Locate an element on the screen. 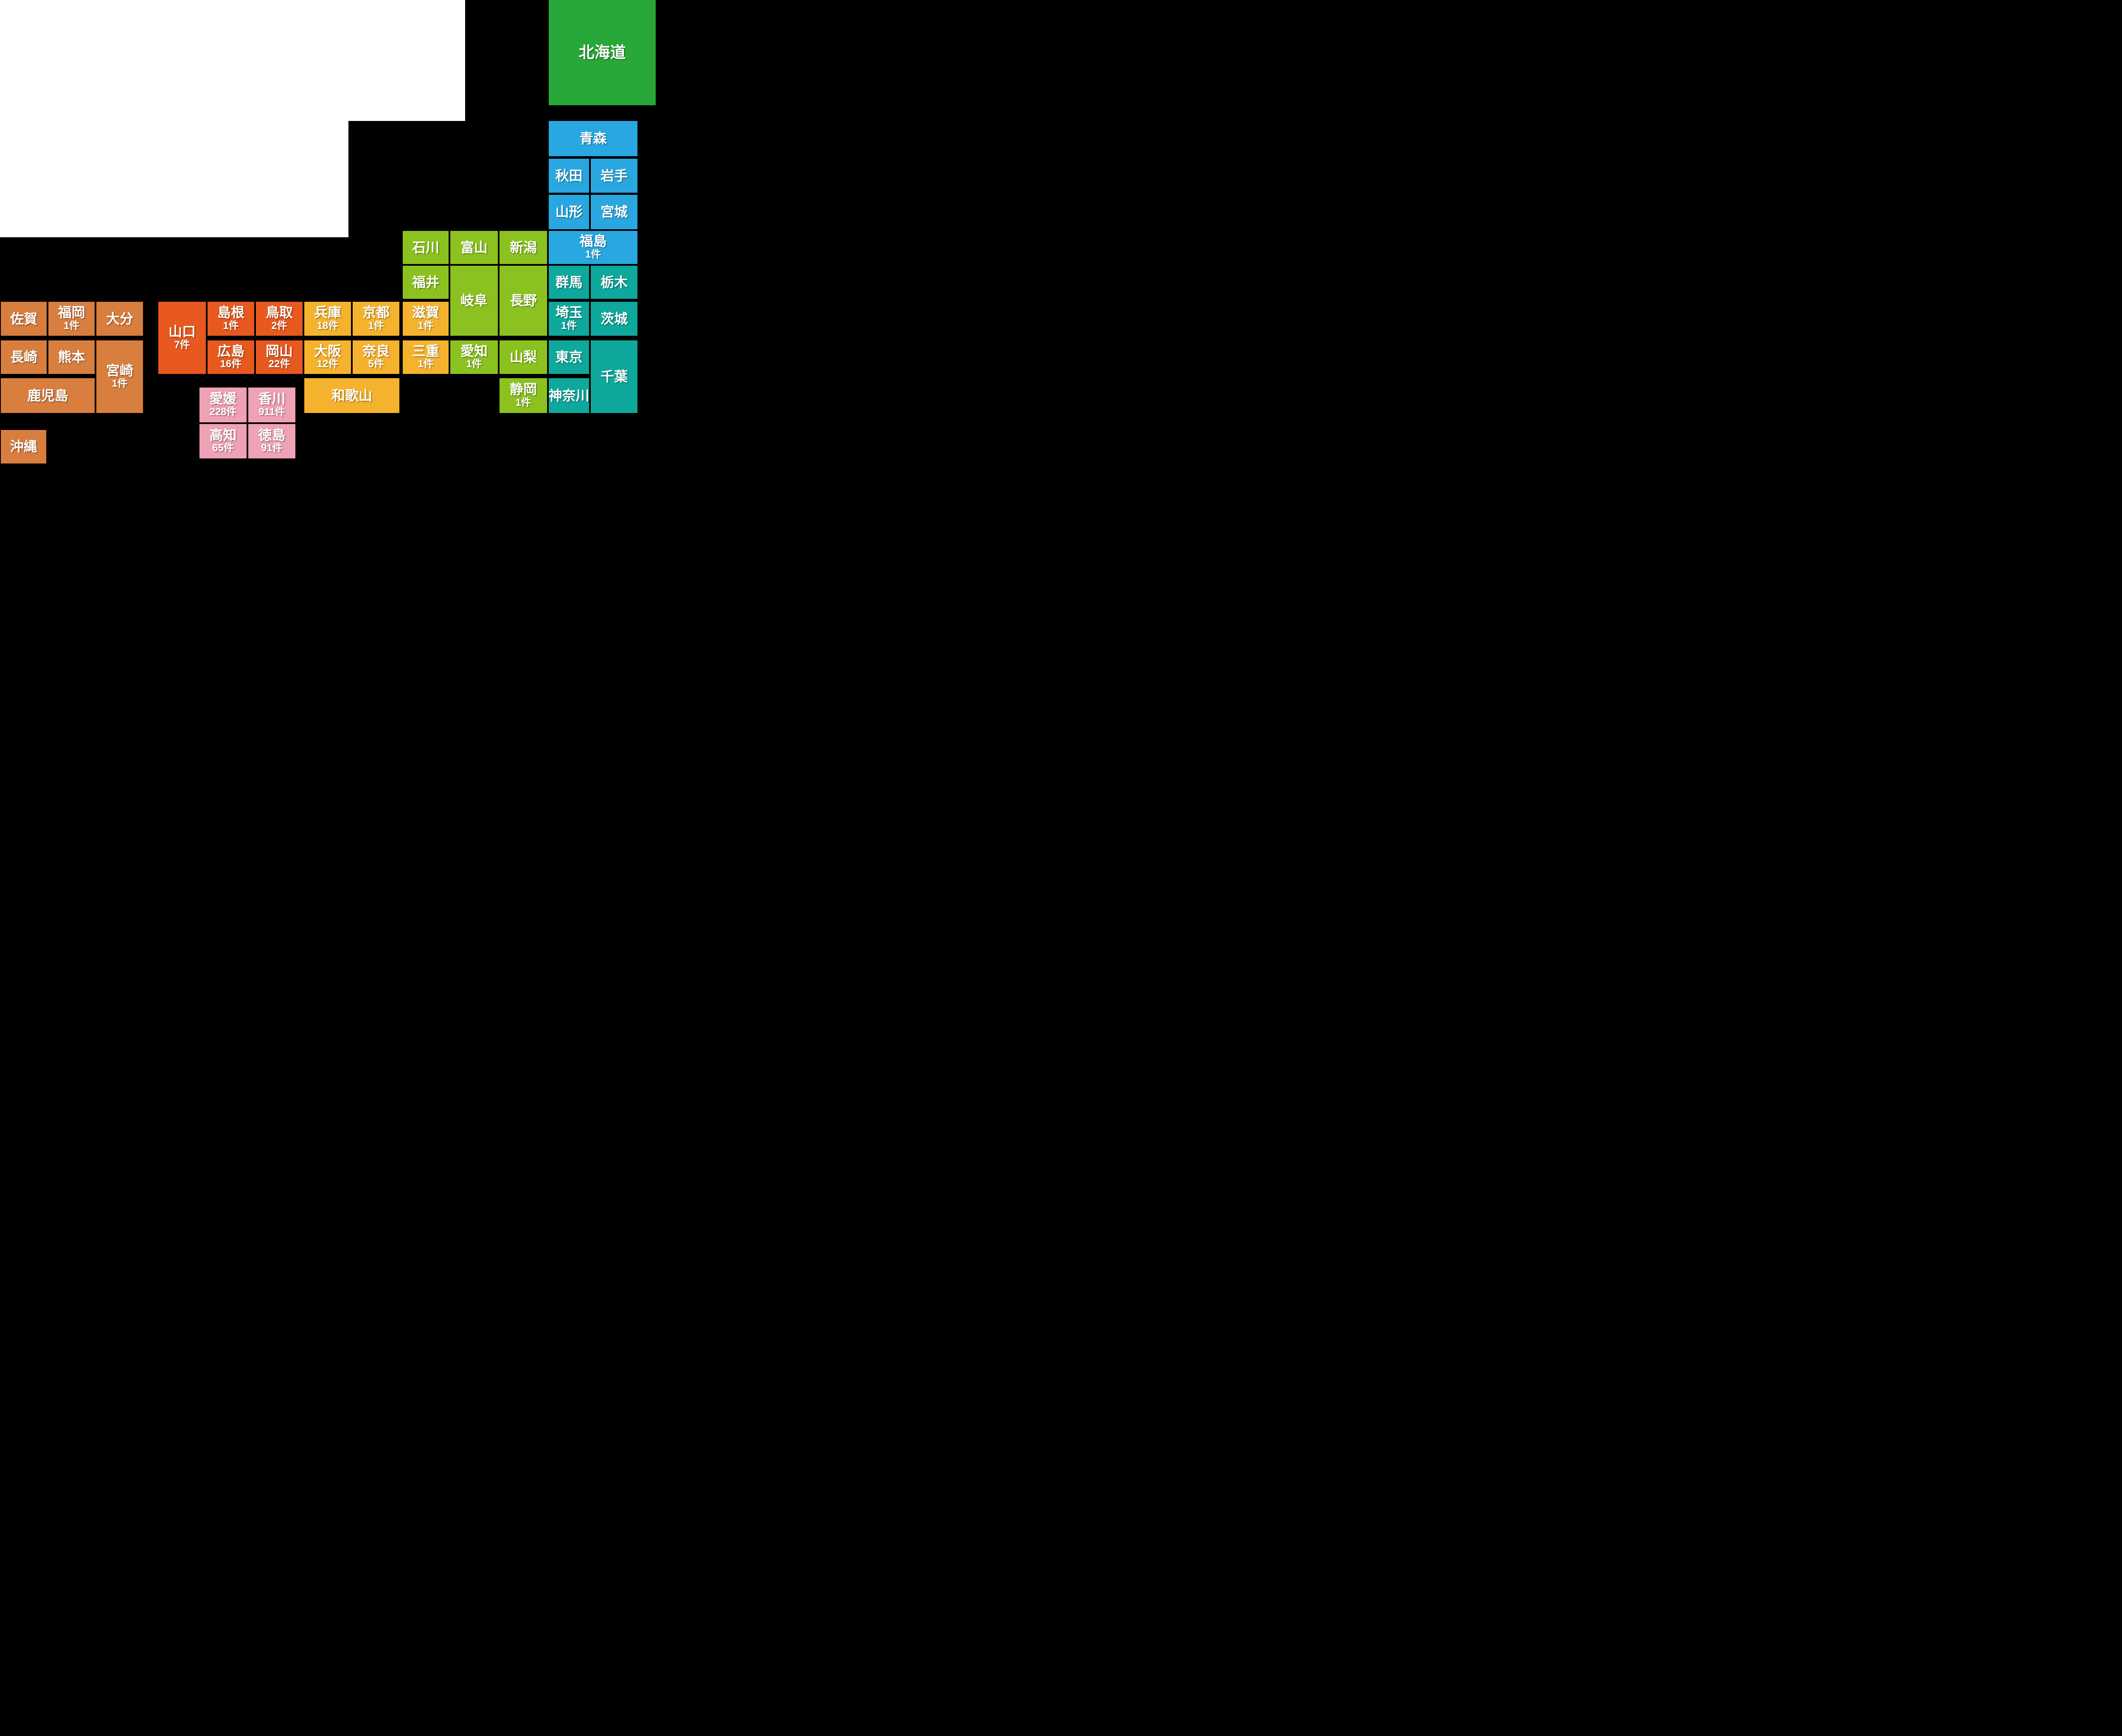 The width and height of the screenshot is (2122, 1736). prefecture-tile: 鹿児島 is located at coordinates (48, 396).